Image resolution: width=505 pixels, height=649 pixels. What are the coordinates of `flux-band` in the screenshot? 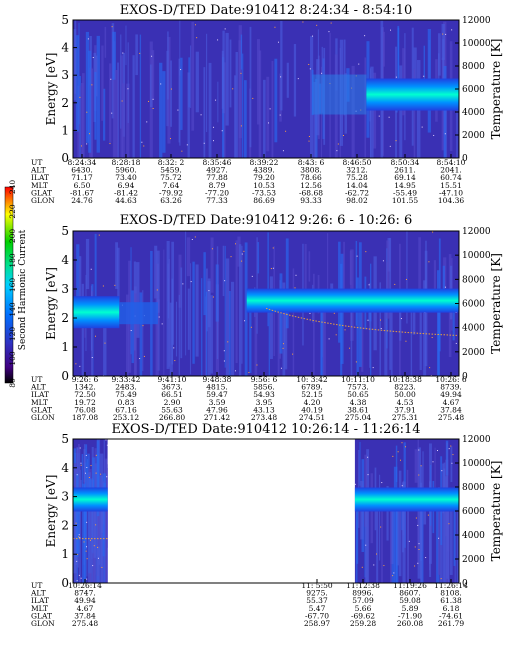 It's located at (138, 313).